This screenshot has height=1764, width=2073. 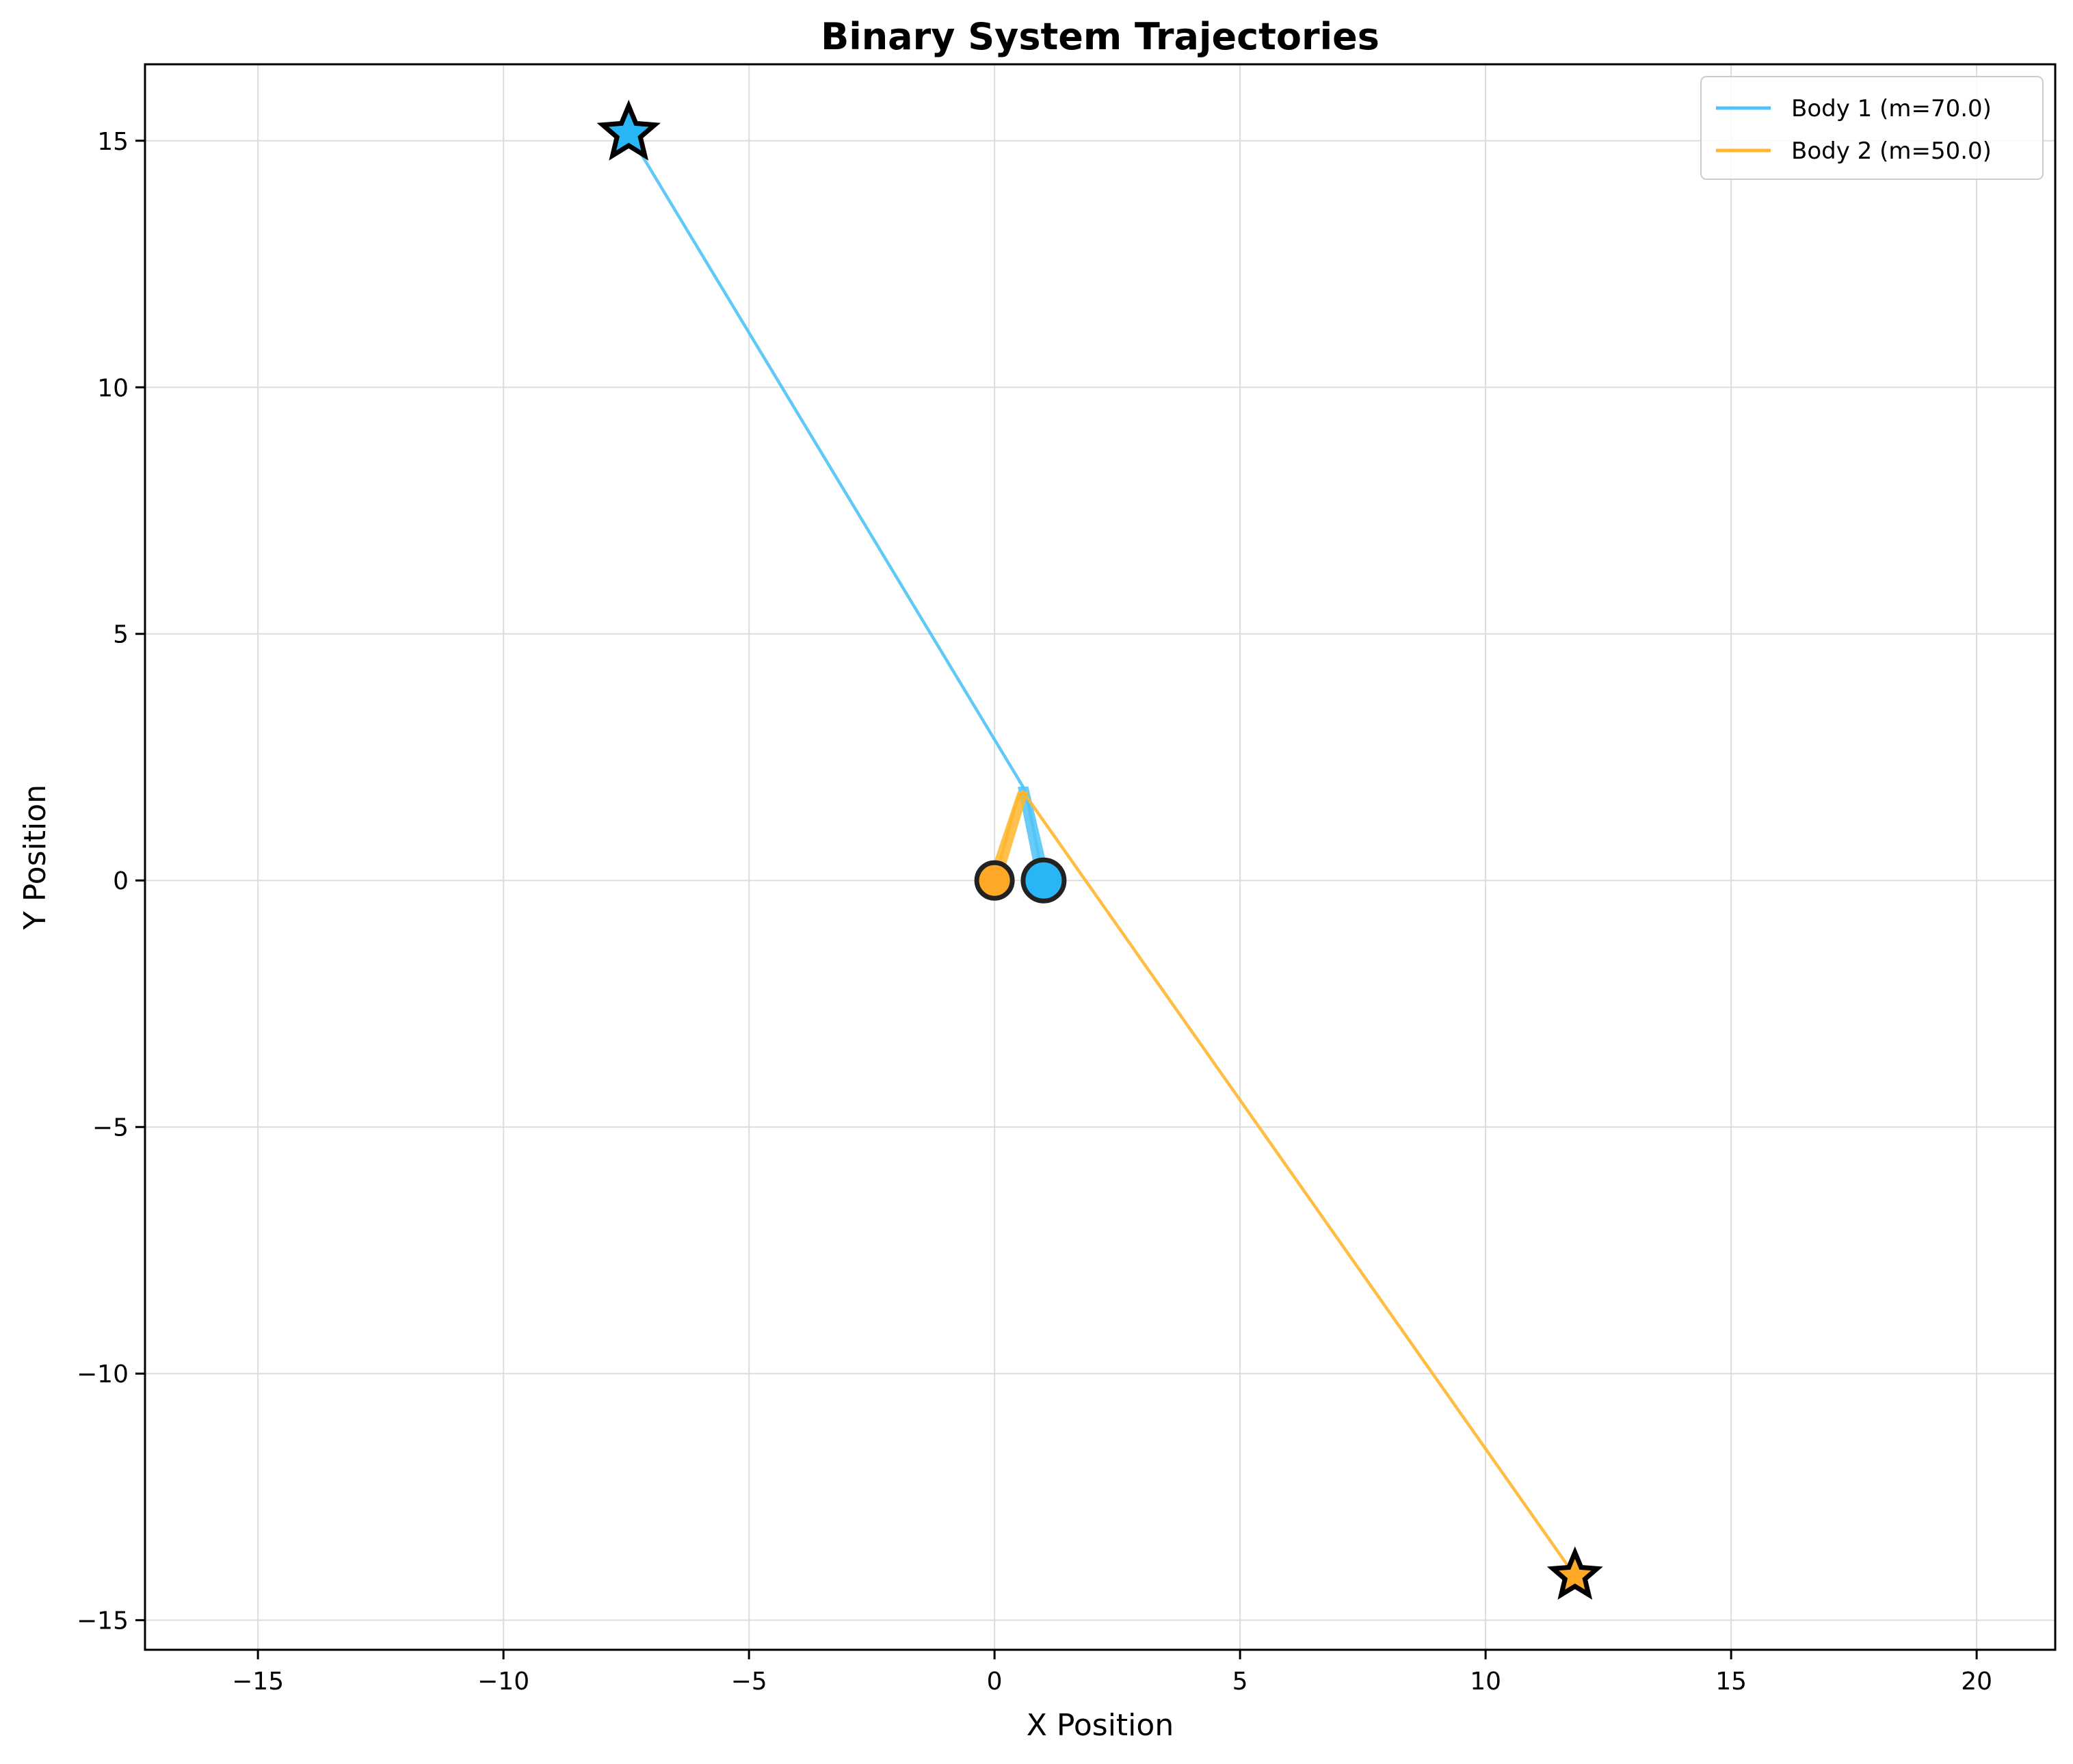 I want to click on legend-label: Body 1 (m=70.0), so click(x=1891, y=108).